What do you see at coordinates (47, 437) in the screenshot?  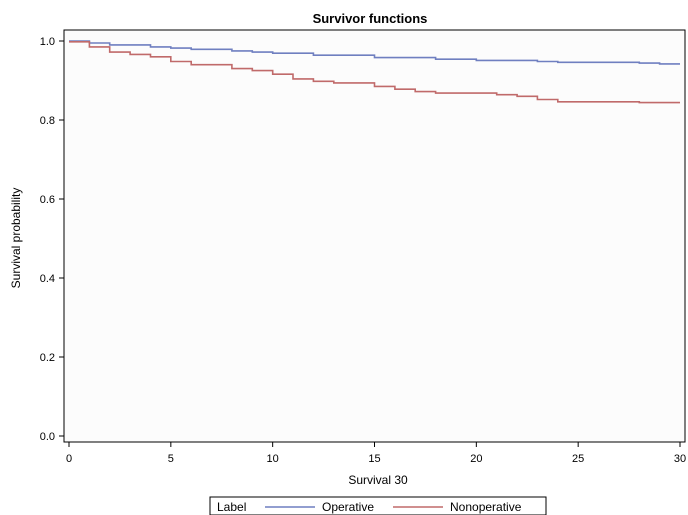 I see `y-tick-label: 0.0` at bounding box center [47, 437].